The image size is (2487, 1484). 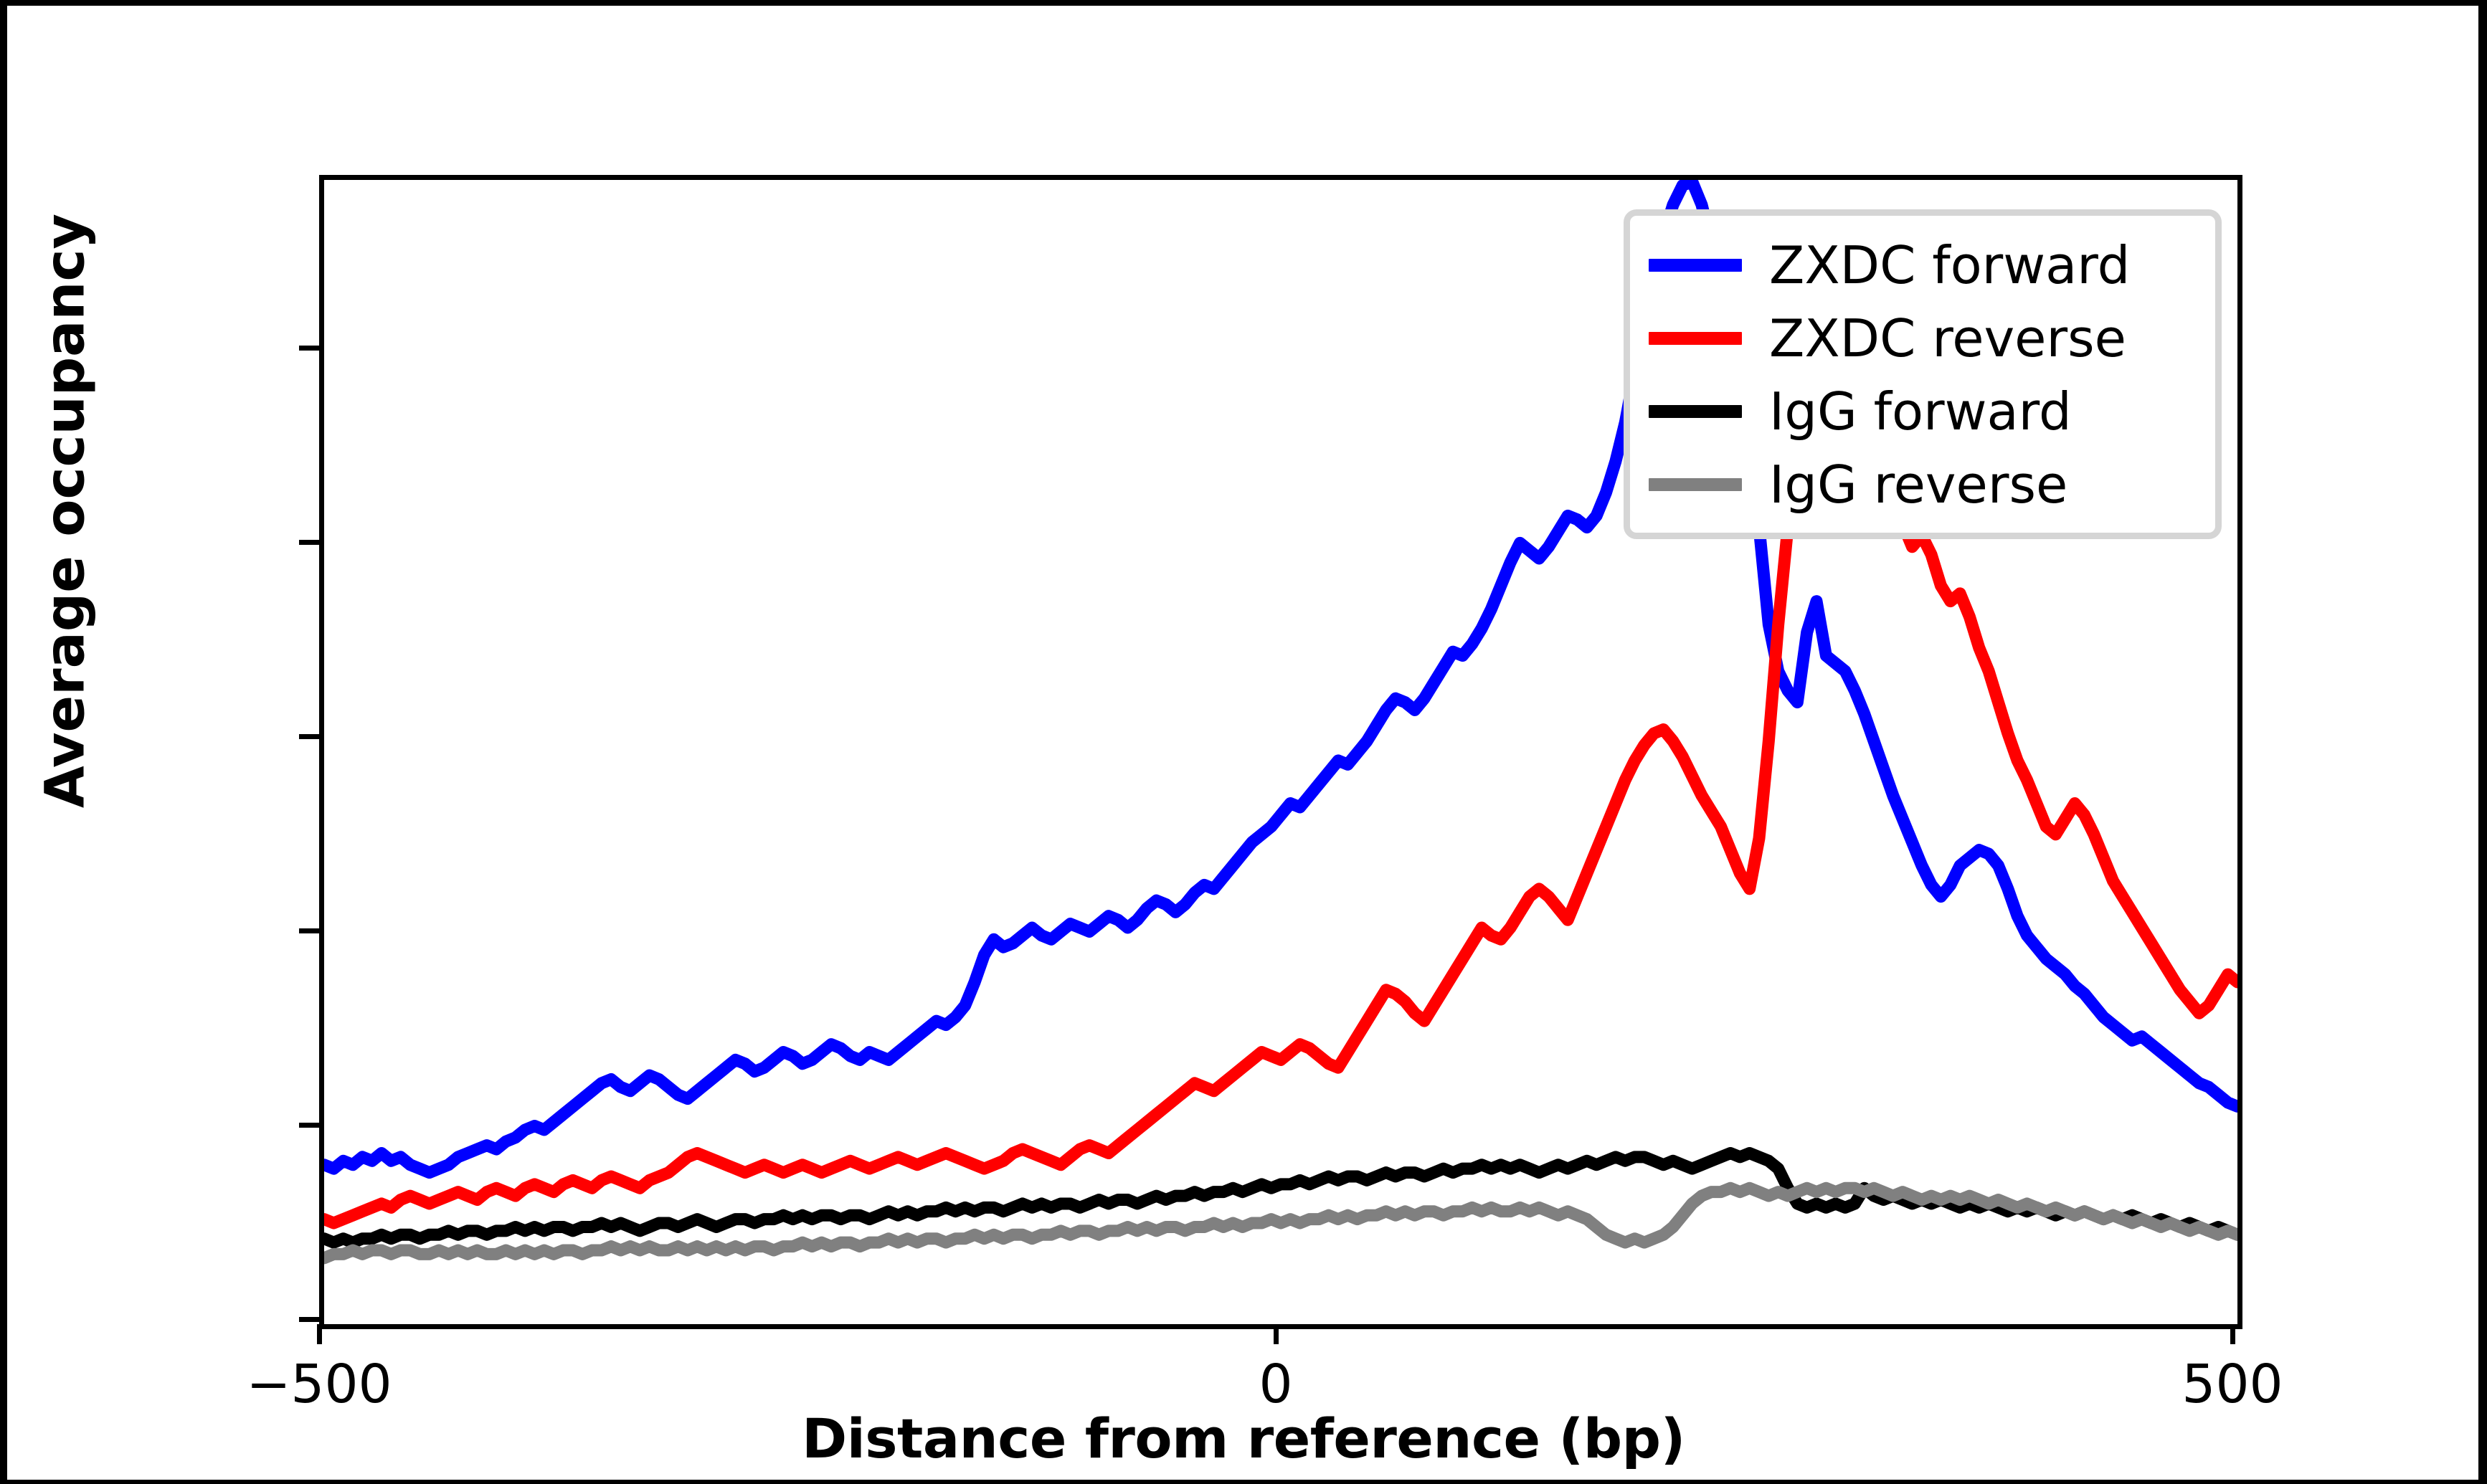 I want to click on image-border-right, so click(x=2483, y=742).